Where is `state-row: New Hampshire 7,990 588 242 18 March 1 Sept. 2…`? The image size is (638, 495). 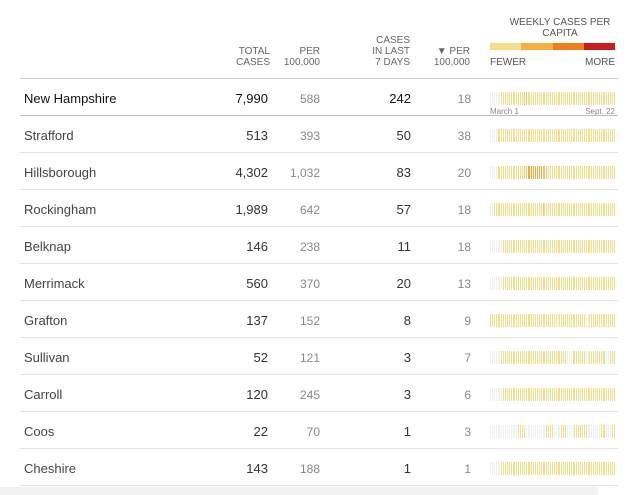 state-row: New Hampshire 7,990 588 242 18 March 1 Sept. 2… is located at coordinates (319, 97).